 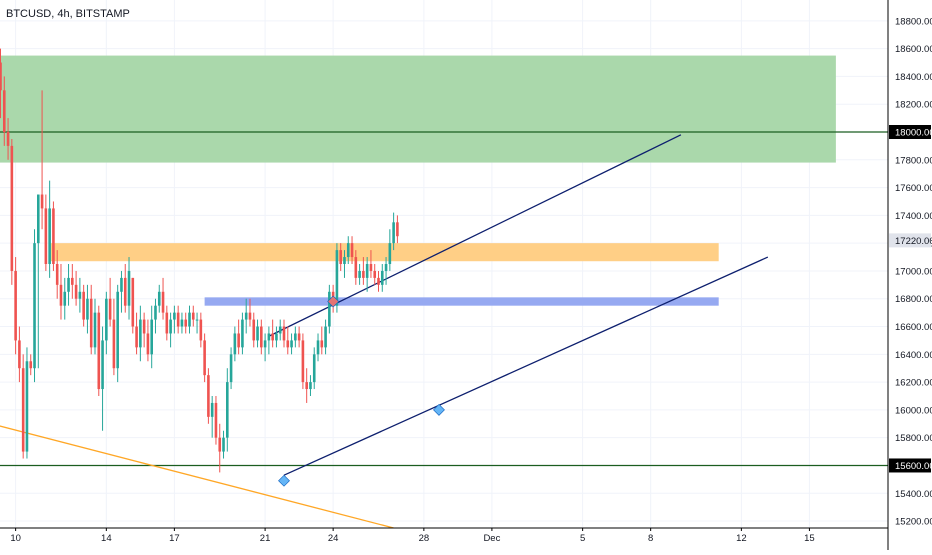 I want to click on price-tag-label: 17220.00, so click(x=913, y=241).